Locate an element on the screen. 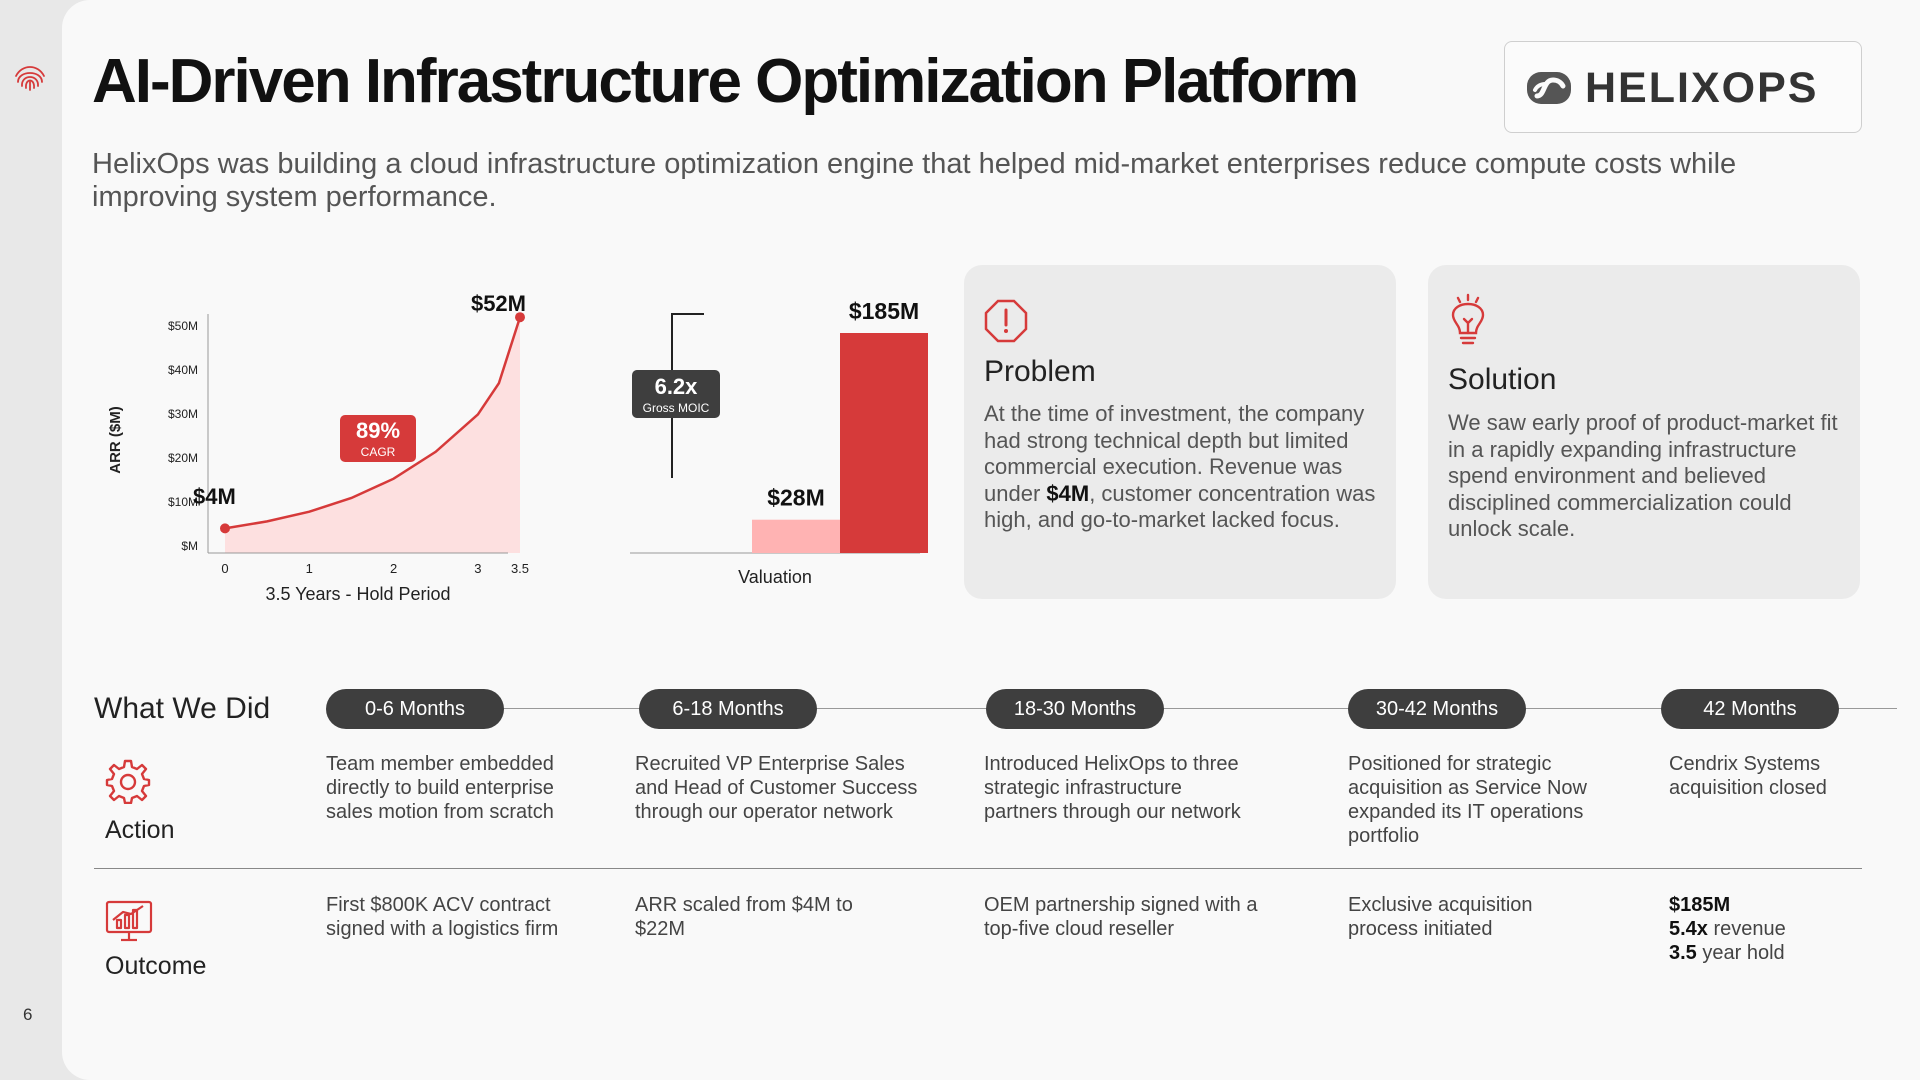  brand-name: HELIXOPS is located at coordinates (1702, 88).